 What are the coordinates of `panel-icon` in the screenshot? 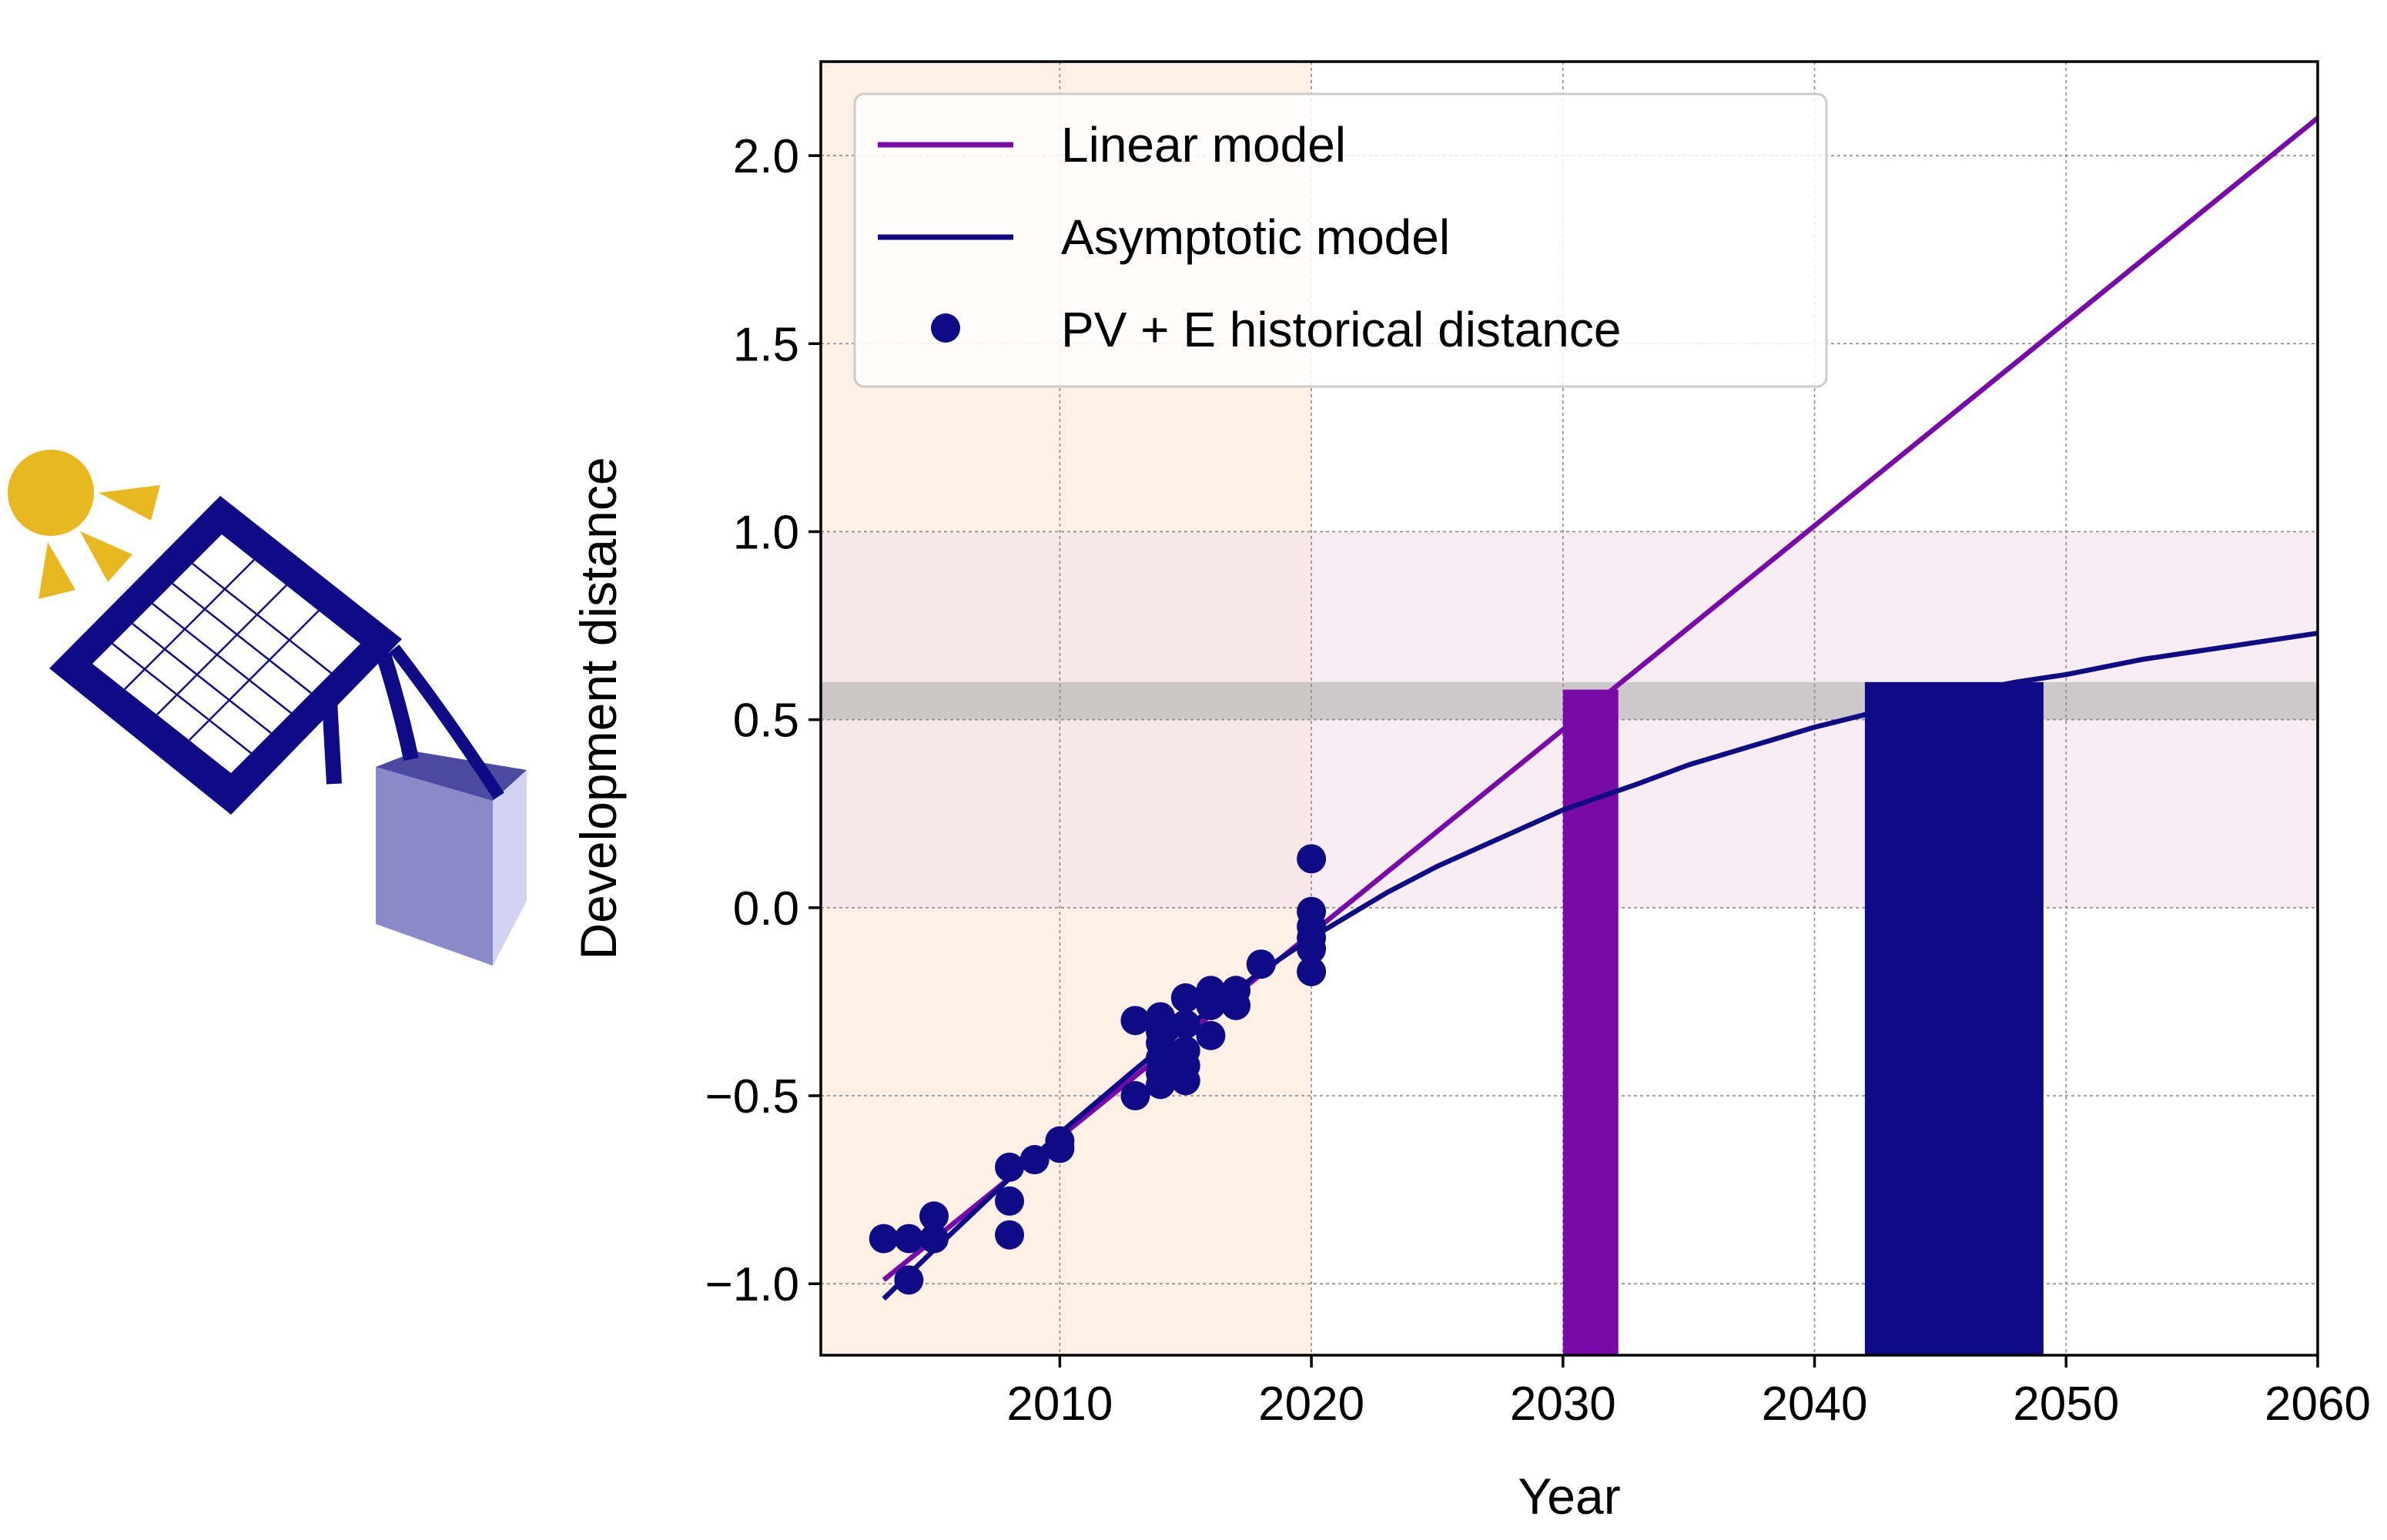 It's located at (276, 655).